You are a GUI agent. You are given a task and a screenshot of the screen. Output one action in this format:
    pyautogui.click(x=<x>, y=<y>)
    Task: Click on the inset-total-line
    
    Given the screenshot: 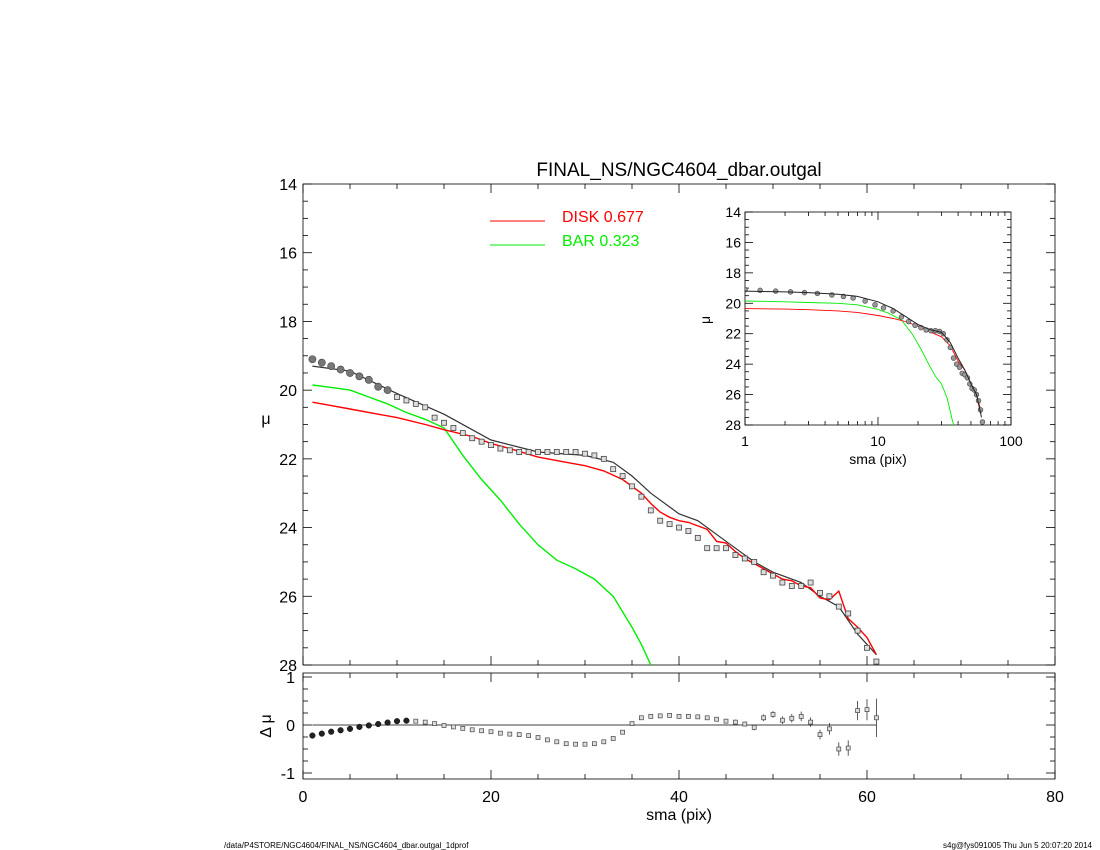 What is the action you would take?
    pyautogui.click(x=863, y=354)
    